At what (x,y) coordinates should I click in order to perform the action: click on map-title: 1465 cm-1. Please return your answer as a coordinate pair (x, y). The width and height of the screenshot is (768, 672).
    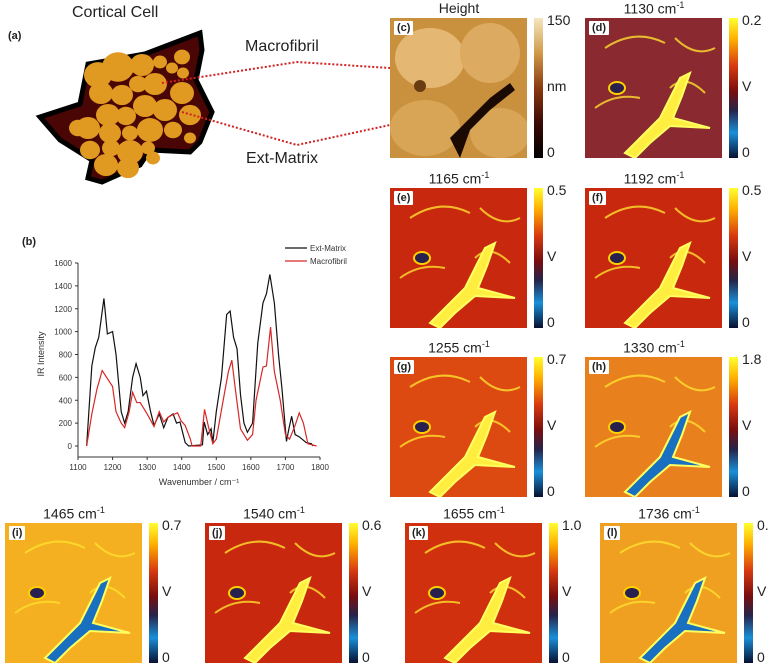
    Looking at the image, I should click on (74, 513).